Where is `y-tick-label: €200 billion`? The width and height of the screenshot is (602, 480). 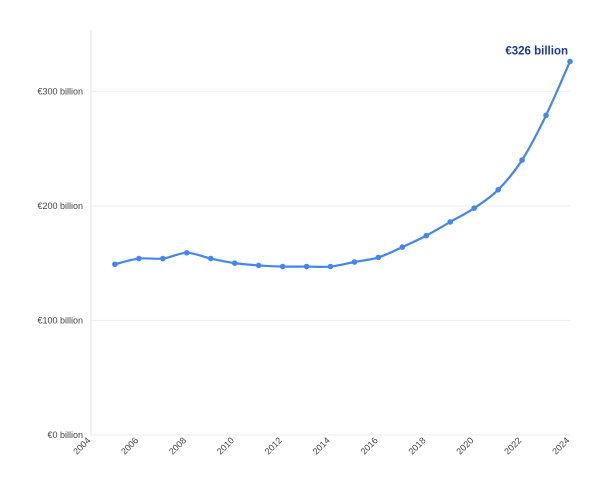
y-tick-label: €200 billion is located at coordinates (60, 206).